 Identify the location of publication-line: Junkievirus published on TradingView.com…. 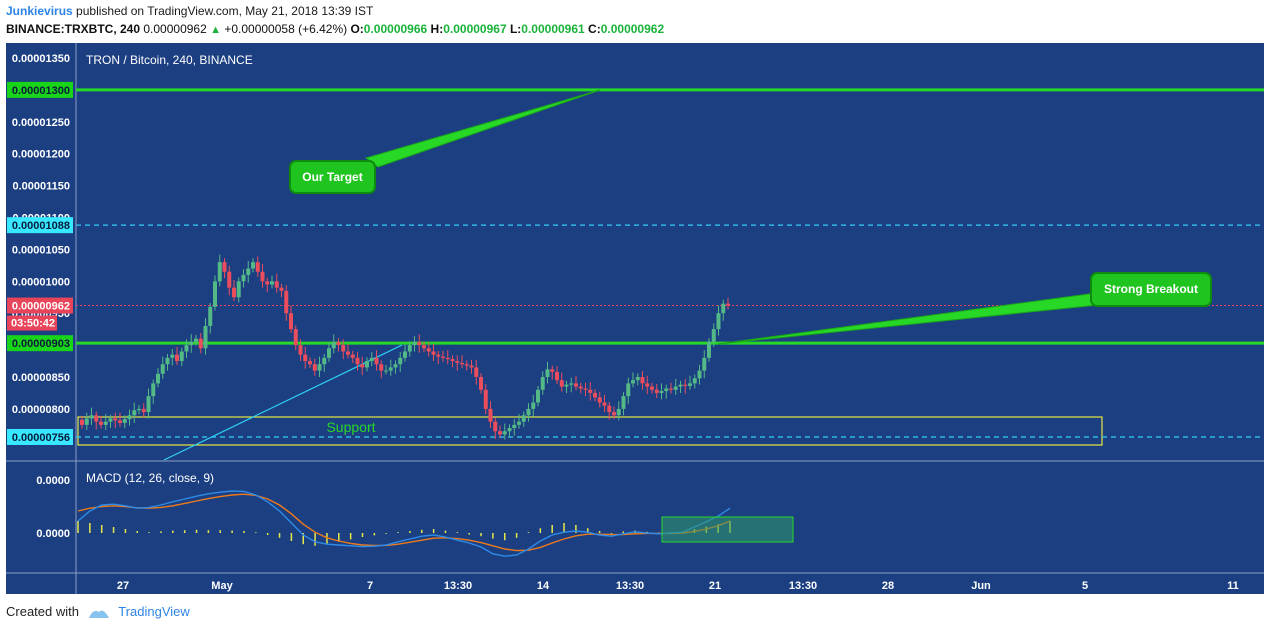
(189, 11).